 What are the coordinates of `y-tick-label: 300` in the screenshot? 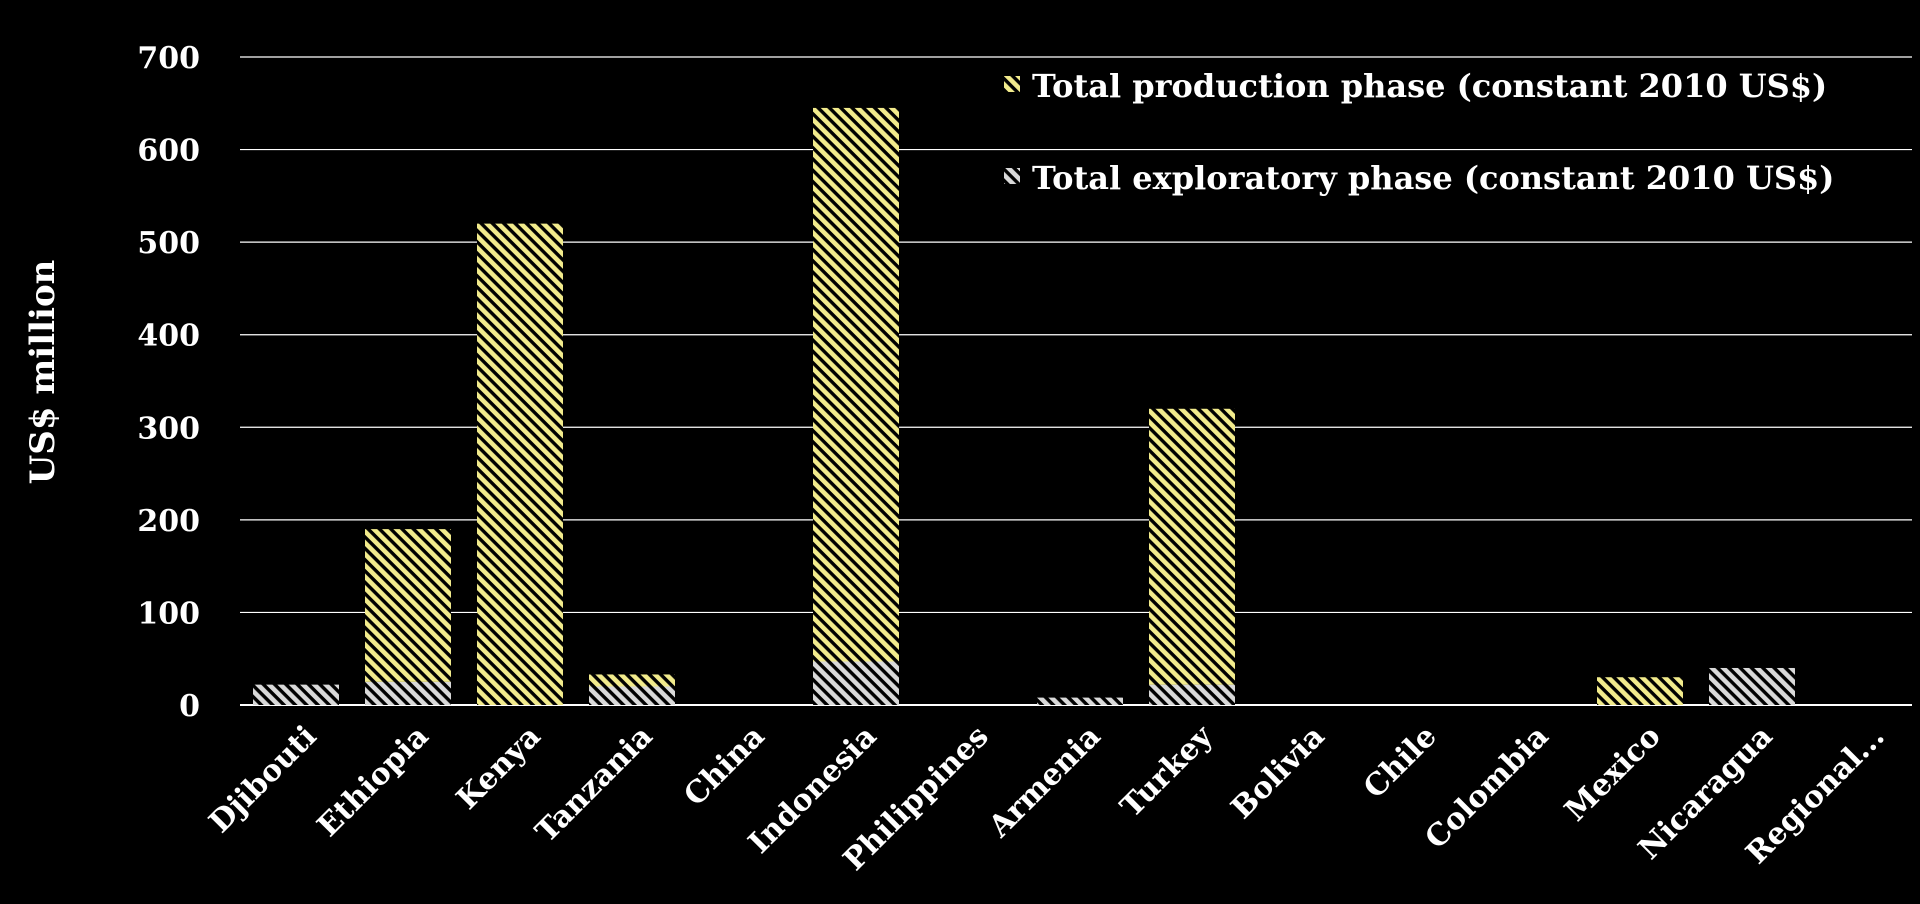 It's located at (168, 428).